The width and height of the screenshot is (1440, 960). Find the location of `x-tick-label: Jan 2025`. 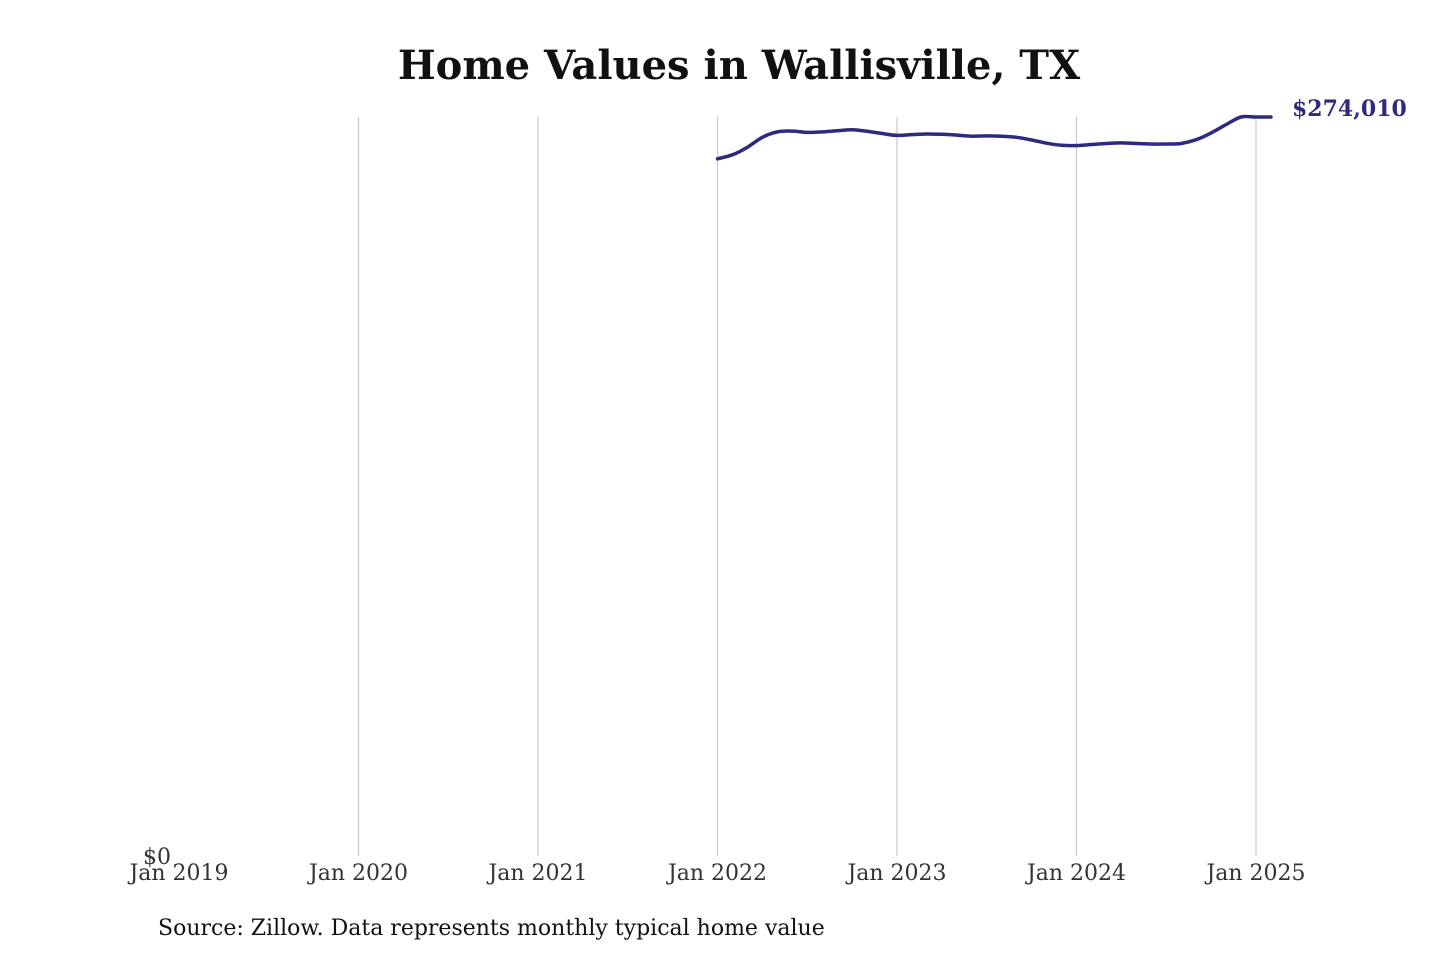

x-tick-label: Jan 2025 is located at coordinates (1254, 873).